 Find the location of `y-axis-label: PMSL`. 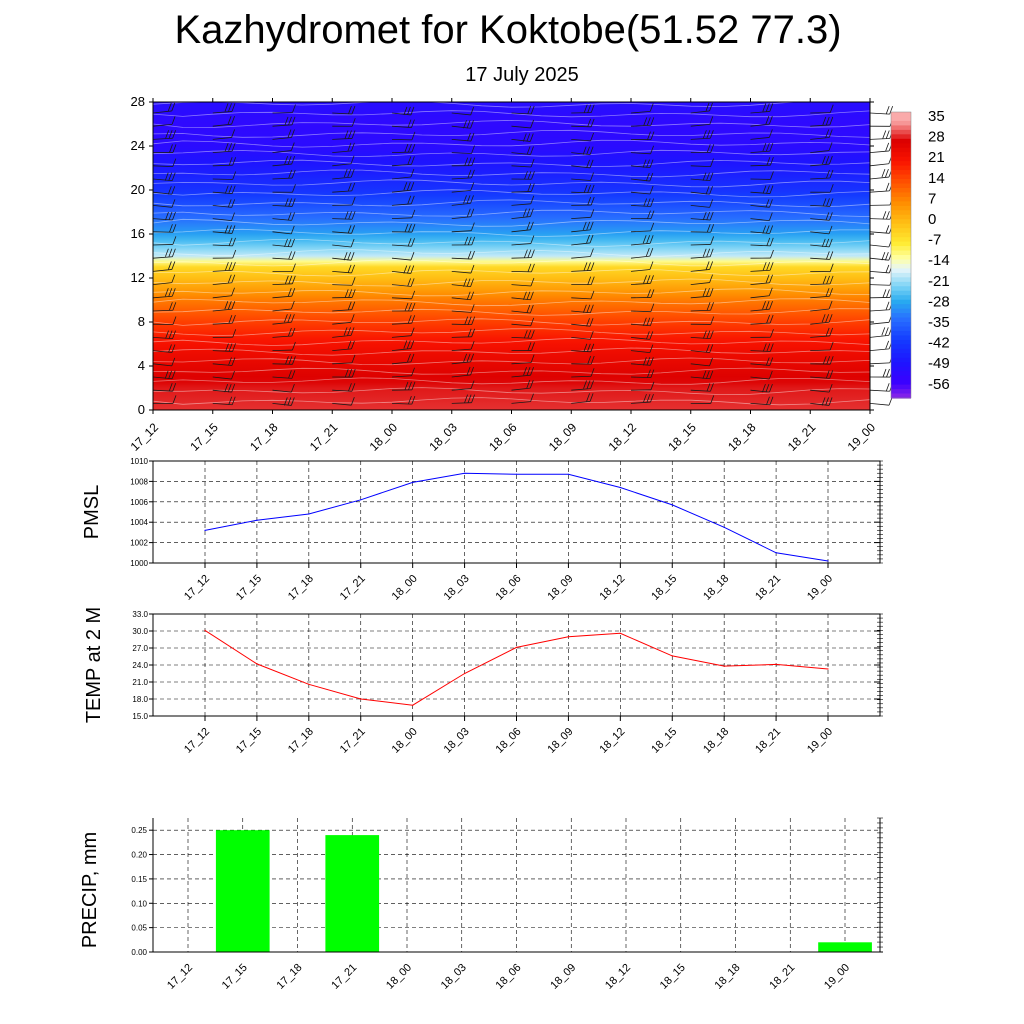

y-axis-label: PMSL is located at coordinates (92, 512).